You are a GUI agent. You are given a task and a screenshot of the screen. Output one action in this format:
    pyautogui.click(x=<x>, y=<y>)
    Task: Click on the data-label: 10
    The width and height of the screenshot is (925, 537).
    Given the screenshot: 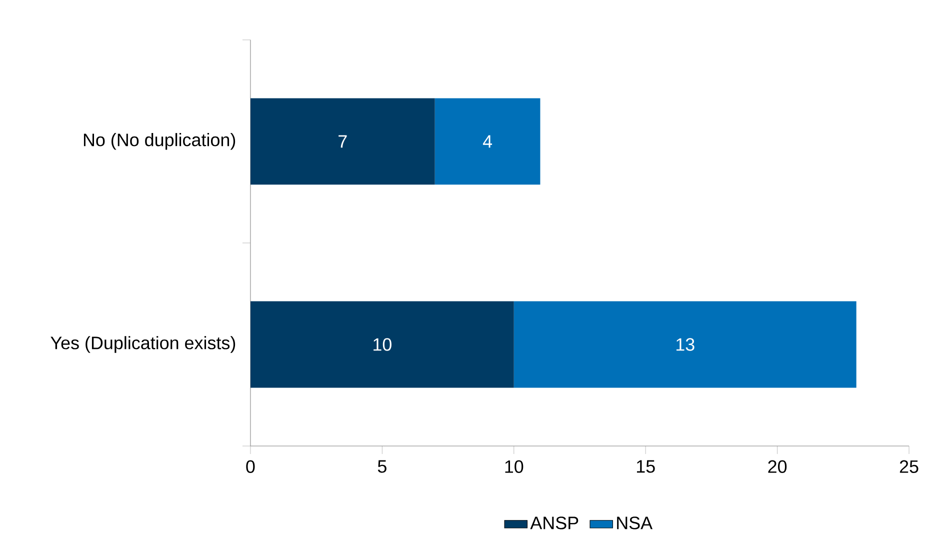 What is the action you would take?
    pyautogui.click(x=383, y=344)
    